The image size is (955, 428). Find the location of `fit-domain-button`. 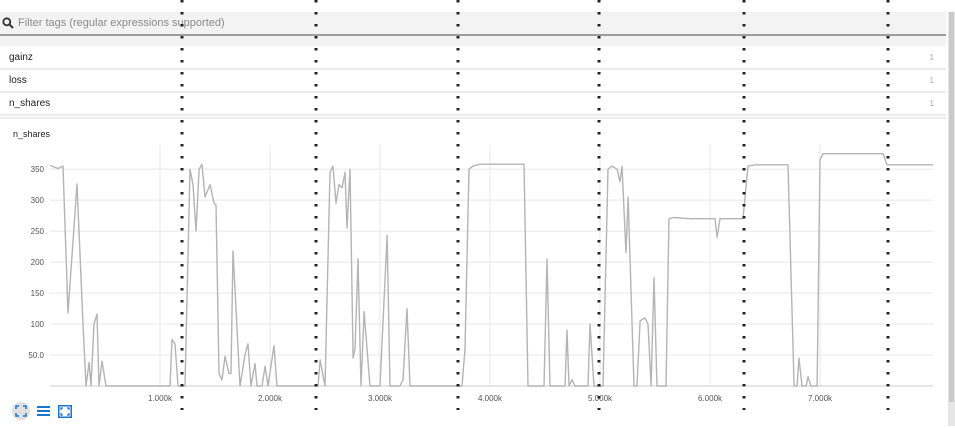

fit-domain-button is located at coordinates (21, 411).